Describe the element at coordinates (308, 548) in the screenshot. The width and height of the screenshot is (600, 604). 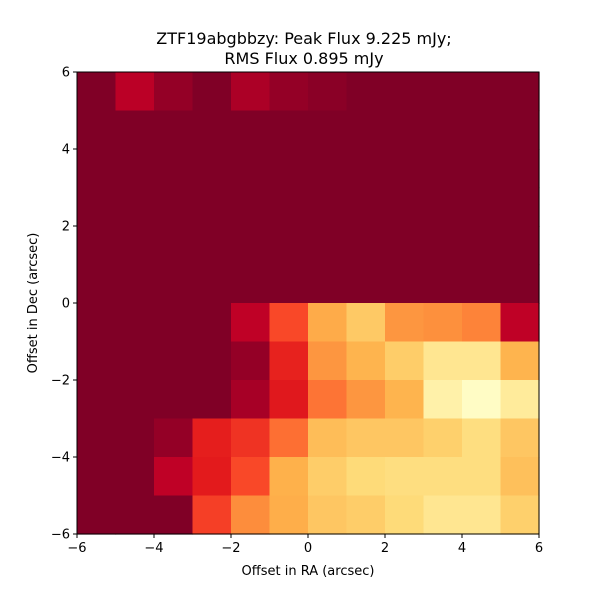
I see `x-tick-label: 0` at that location.